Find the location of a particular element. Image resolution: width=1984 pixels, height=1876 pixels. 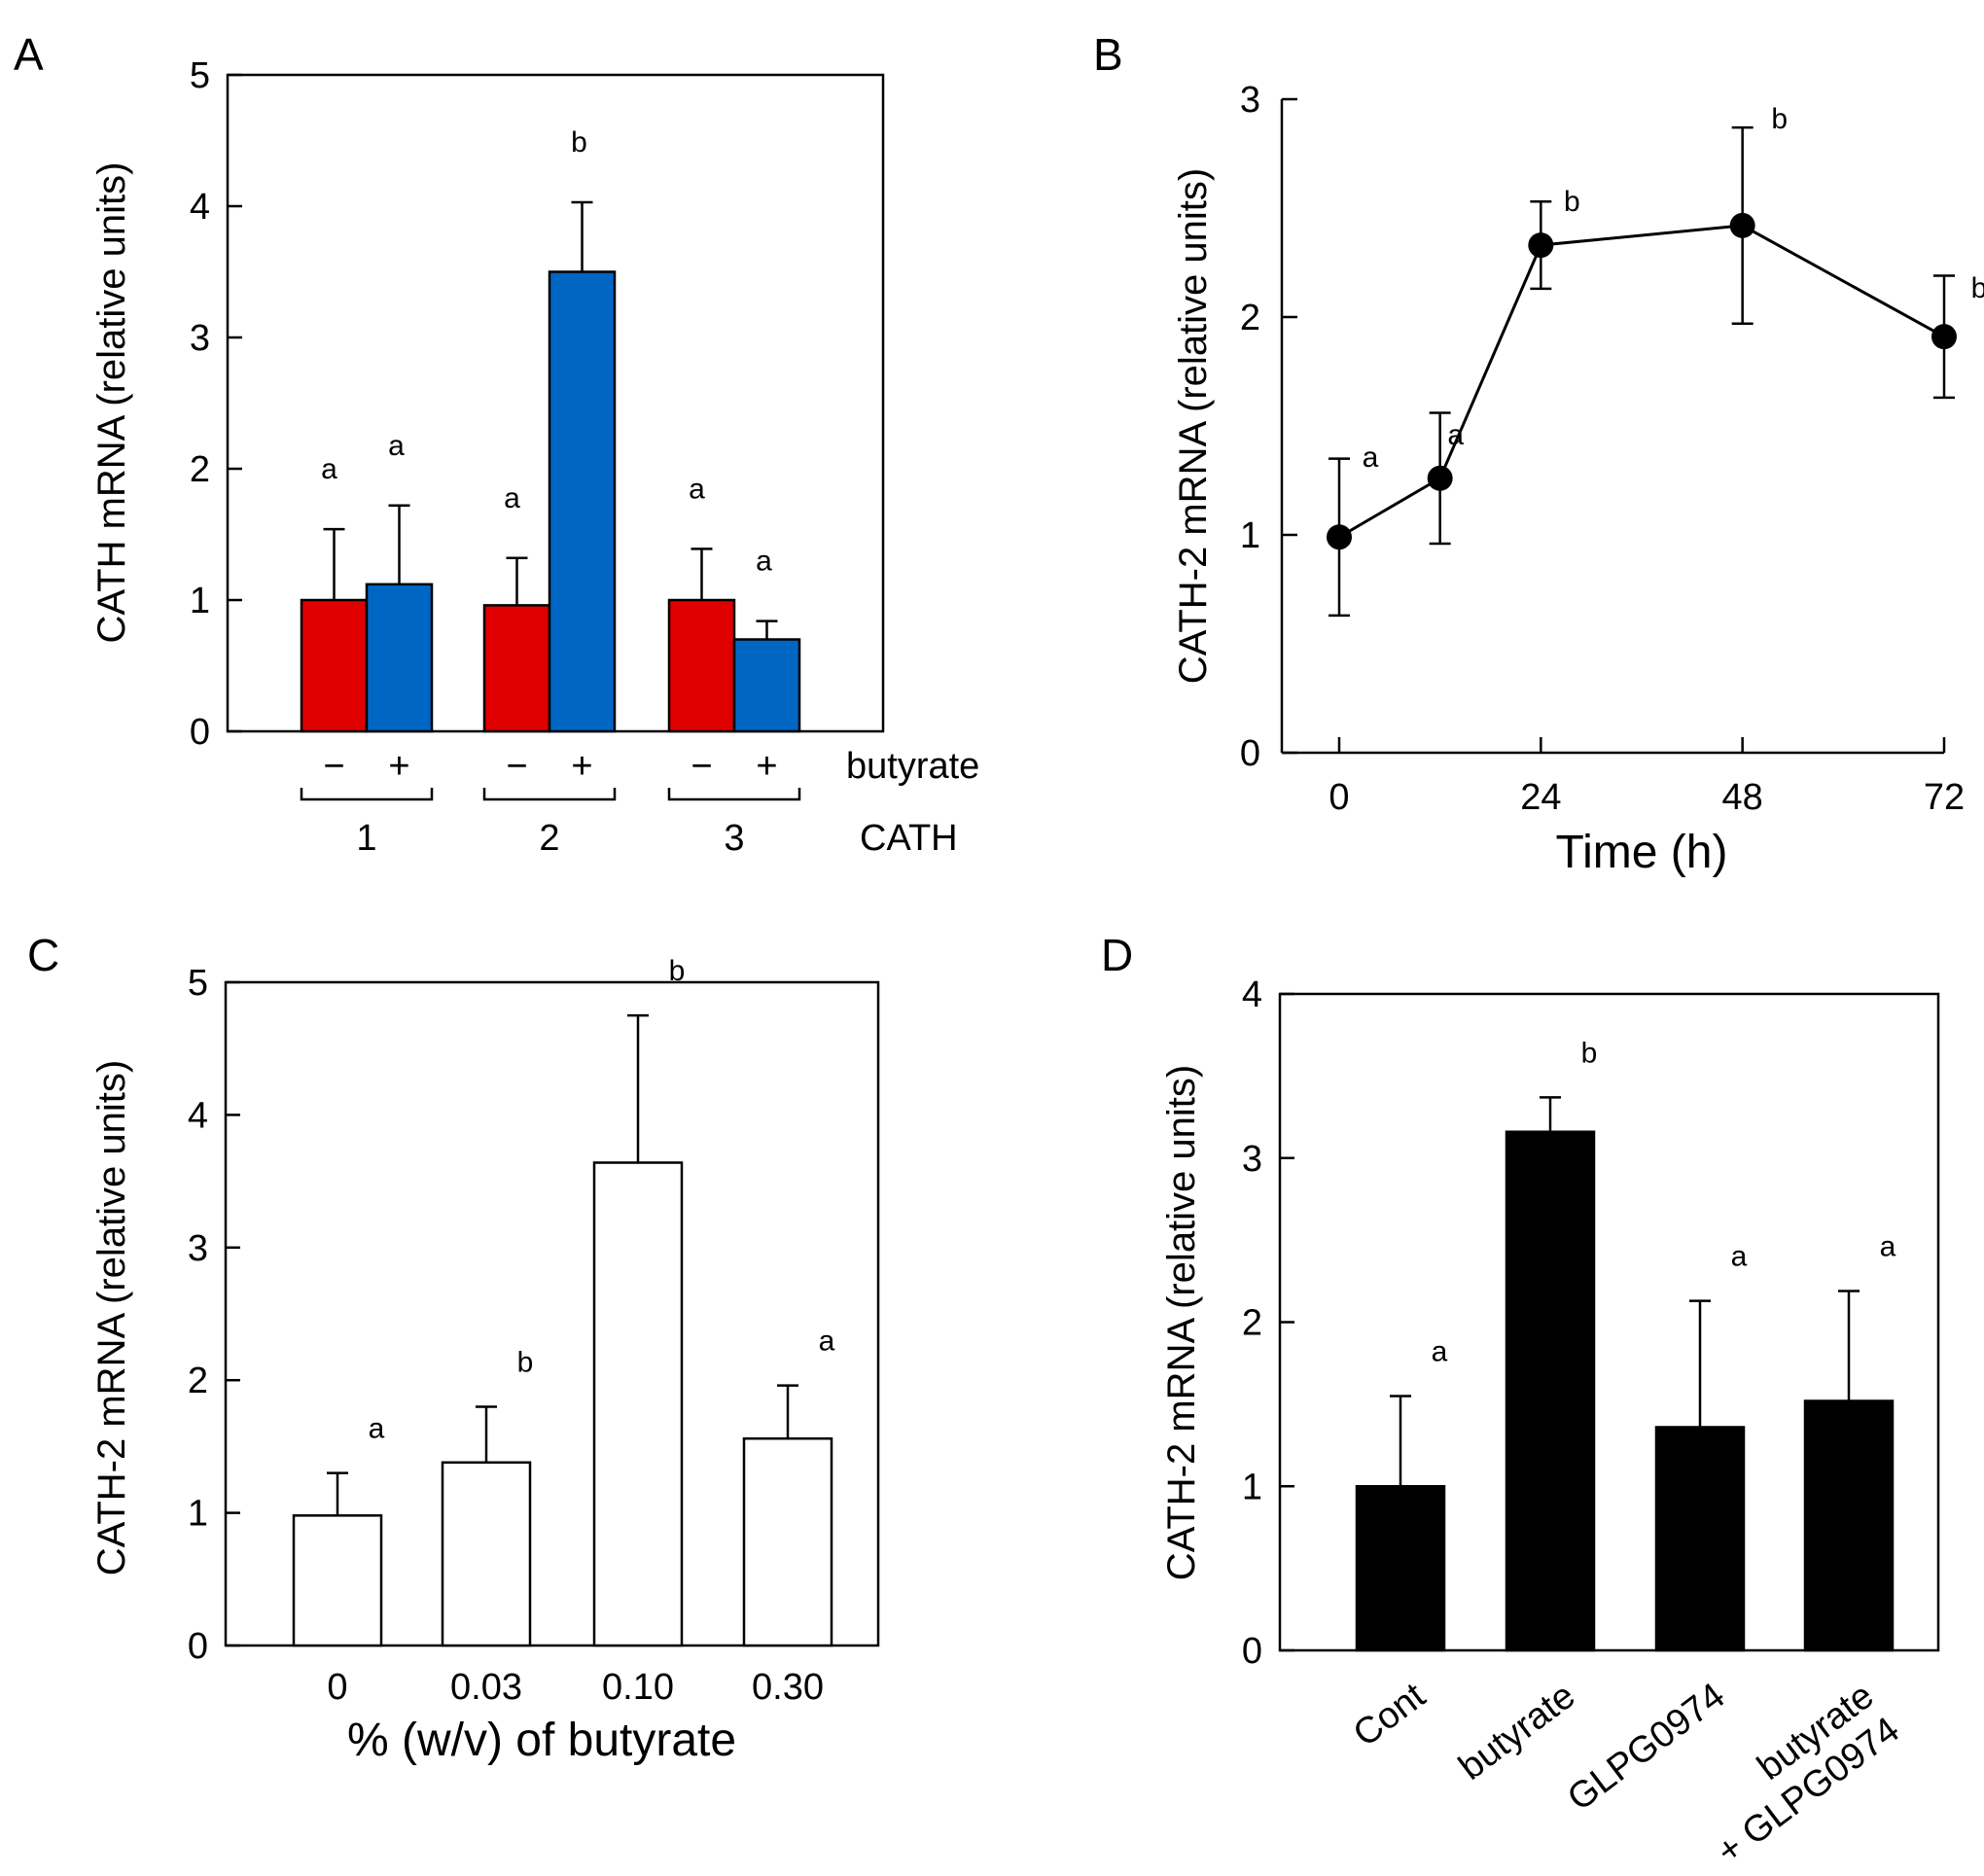

panel-c-ytick-label: 3 is located at coordinates (198, 1248).